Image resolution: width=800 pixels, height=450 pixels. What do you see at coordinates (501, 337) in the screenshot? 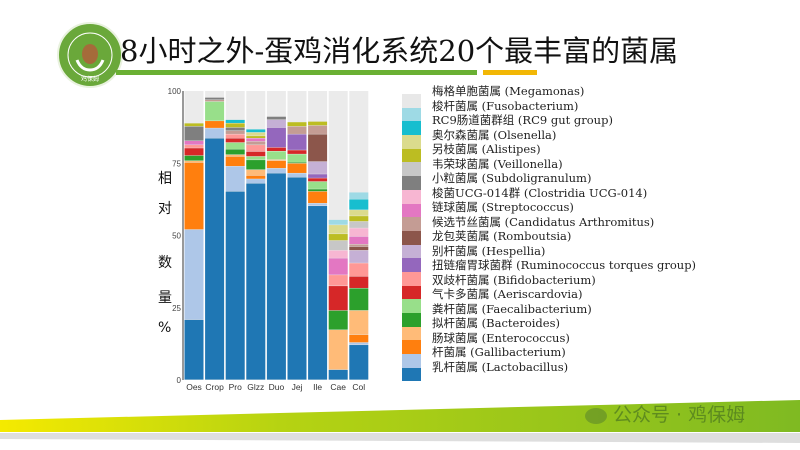
I see `legend-label: 肠球菌属 (Enterococcus)` at bounding box center [501, 337].